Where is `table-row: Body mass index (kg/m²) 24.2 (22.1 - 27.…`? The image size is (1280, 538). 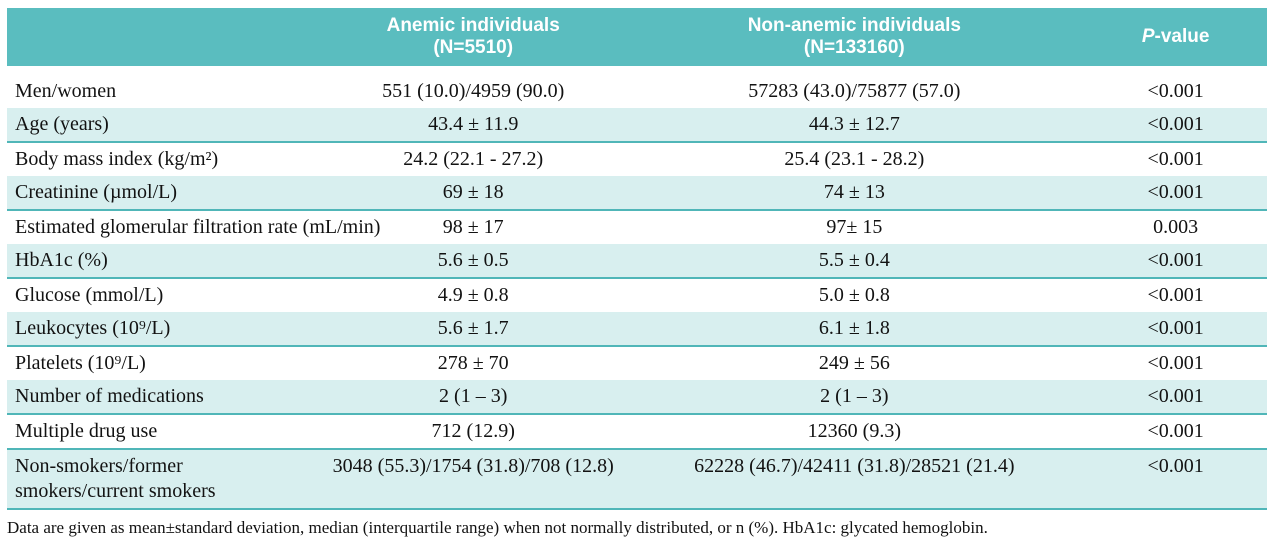
table-row: Body mass index (kg/m²) 24.2 (22.1 - 27.… is located at coordinates (637, 159).